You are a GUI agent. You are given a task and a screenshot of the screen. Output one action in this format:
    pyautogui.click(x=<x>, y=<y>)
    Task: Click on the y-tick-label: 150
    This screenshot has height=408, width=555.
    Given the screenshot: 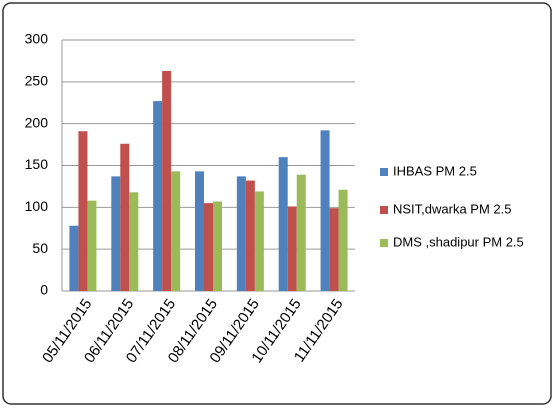 What is the action you would take?
    pyautogui.click(x=37, y=164)
    